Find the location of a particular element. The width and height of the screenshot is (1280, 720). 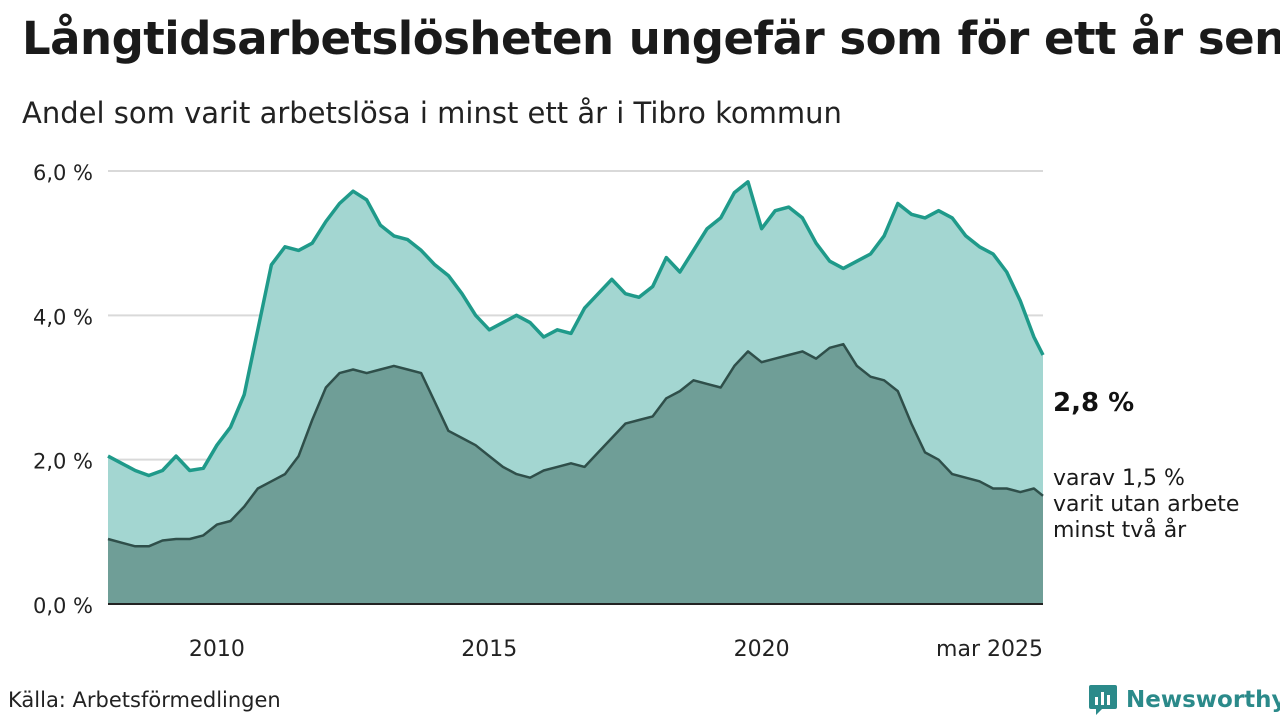

x-axis-ticks: 2010 2015 2020 mar 2025 is located at coordinates (616, 649).